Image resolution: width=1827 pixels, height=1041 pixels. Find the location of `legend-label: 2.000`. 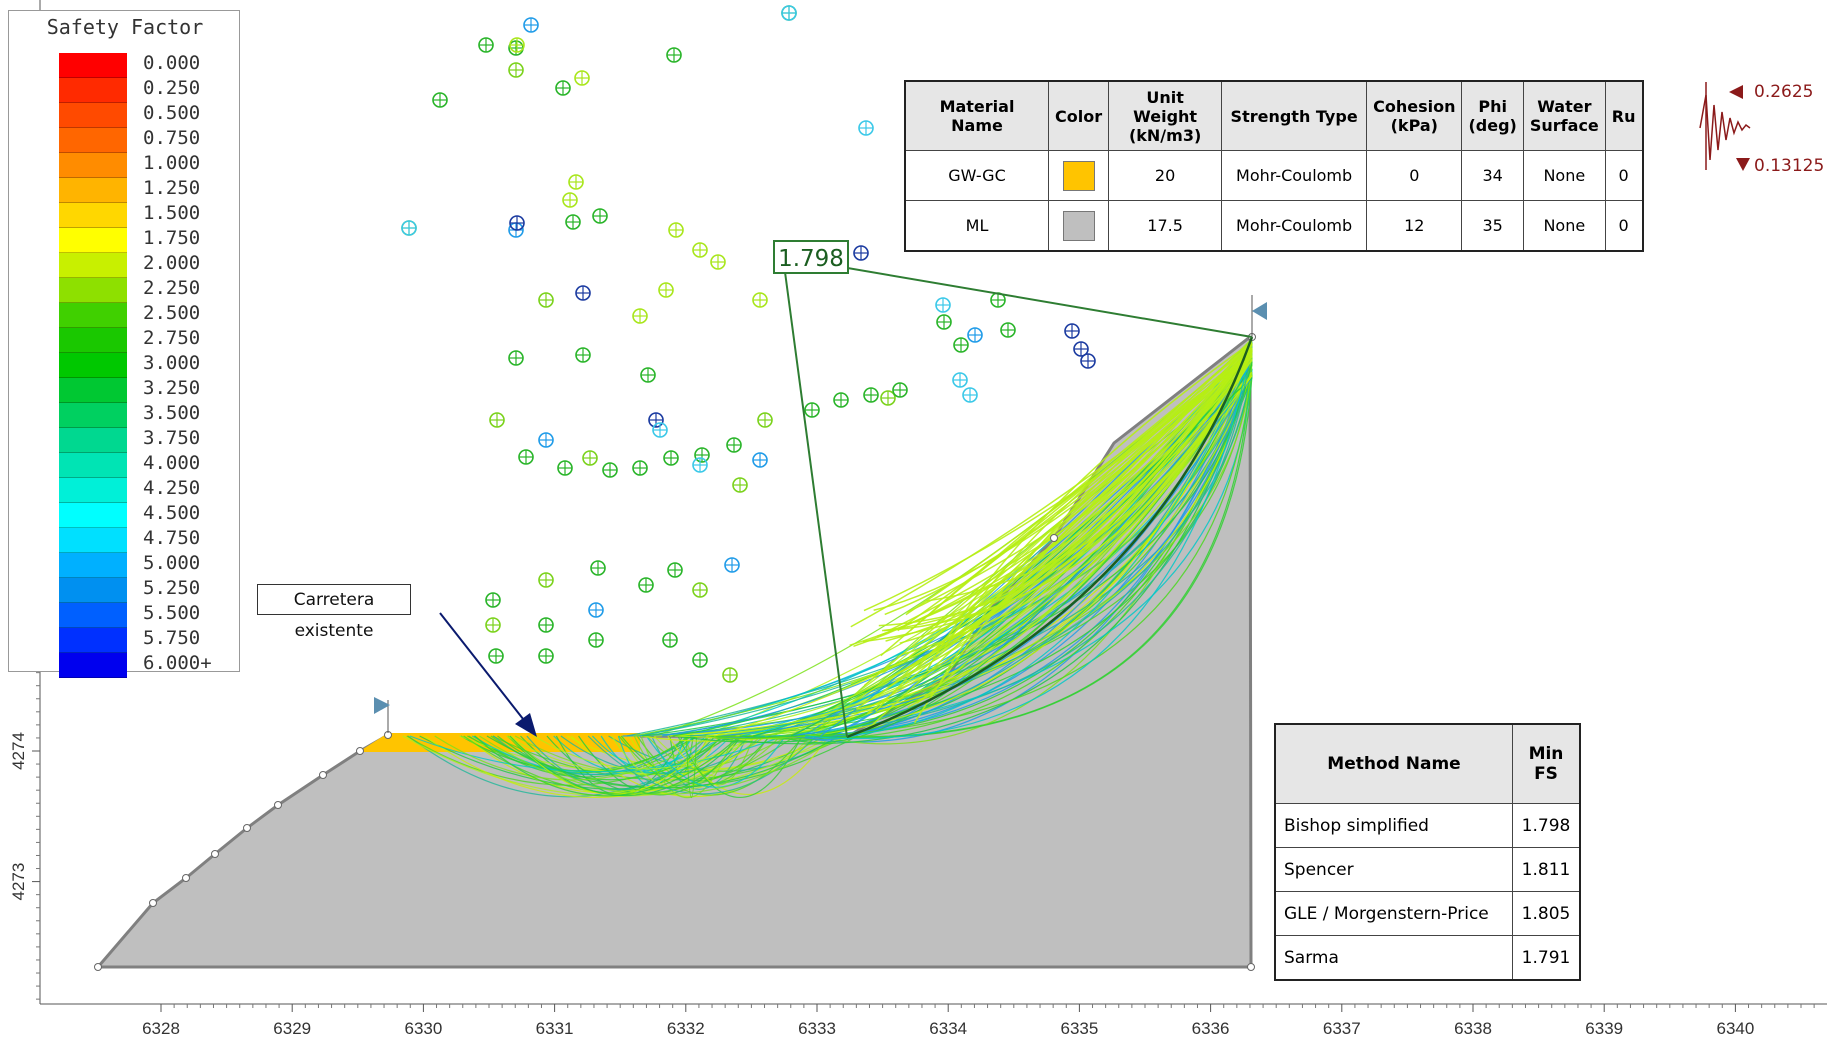

legend-label: 2.000 is located at coordinates (171, 263).